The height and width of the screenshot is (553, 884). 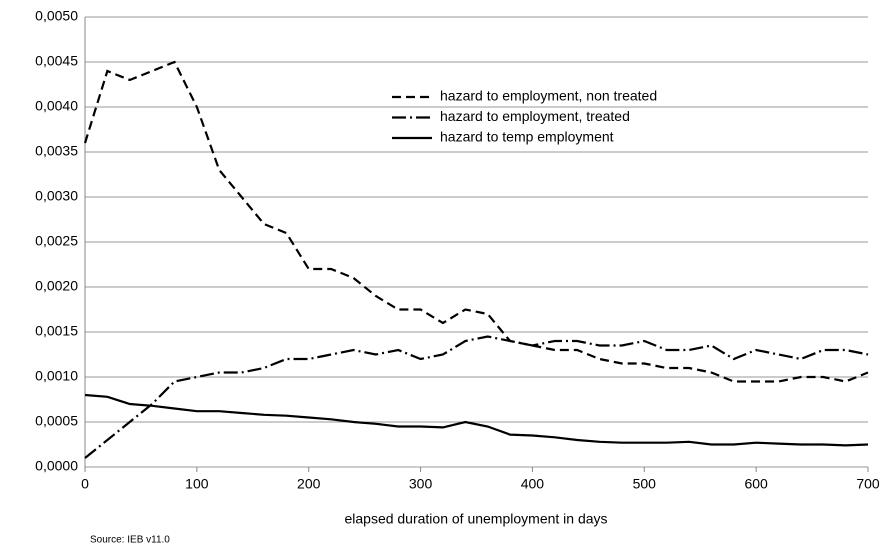 What do you see at coordinates (756, 484) in the screenshot?
I see `x-tick-label: 600` at bounding box center [756, 484].